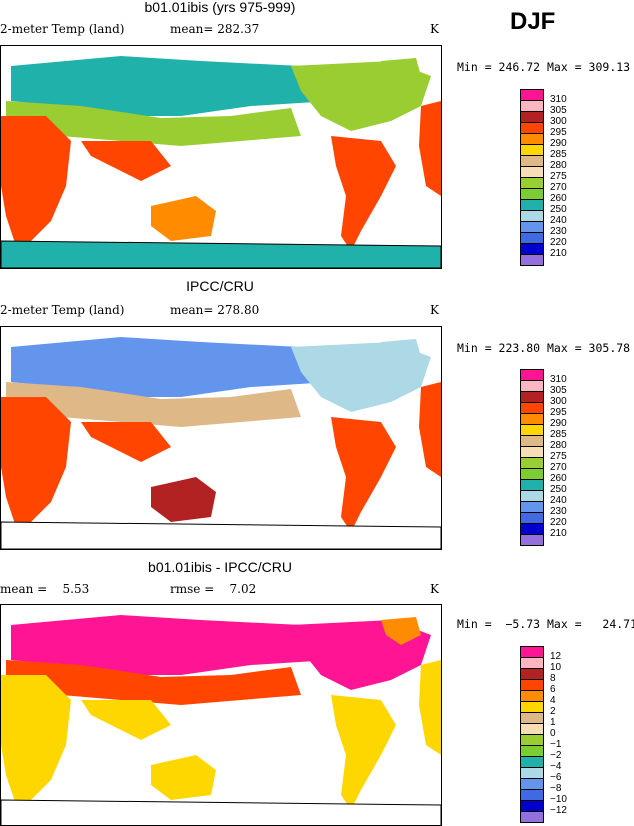 The width and height of the screenshot is (634, 826). Describe the element at coordinates (434, 310) in the screenshot. I see `panel2-units: K` at that location.